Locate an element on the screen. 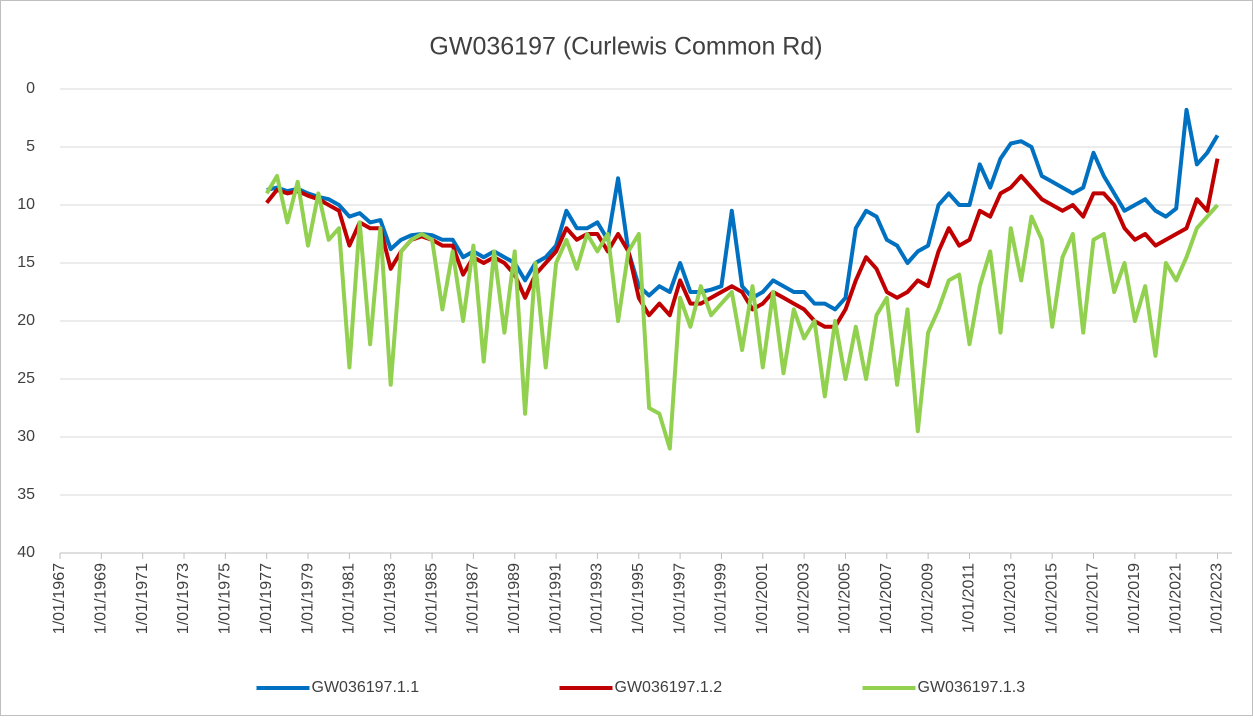 This screenshot has width=1253, height=721. x-tick-label: 1/01/2013 is located at coordinates (1010, 598).